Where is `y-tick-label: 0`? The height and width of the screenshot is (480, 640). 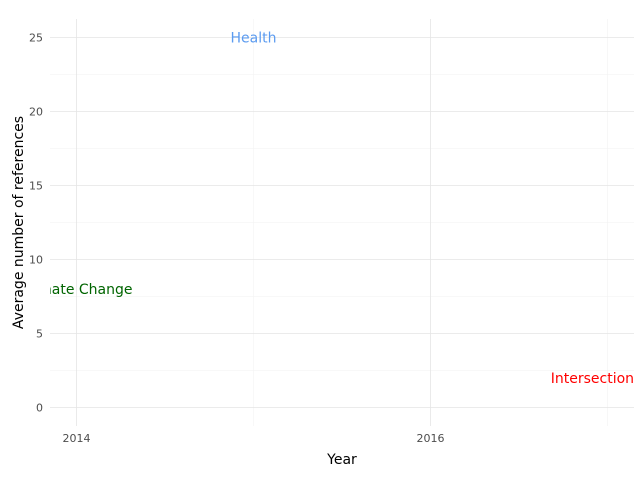
y-tick-label: 0 is located at coordinates (39, 408).